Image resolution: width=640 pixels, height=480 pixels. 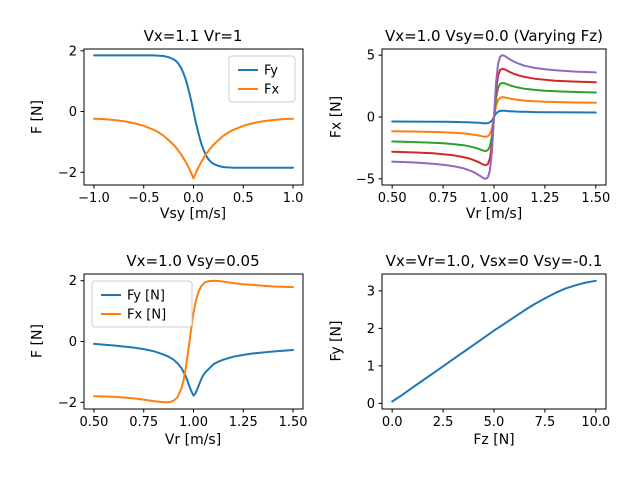 I want to click on legend-label: Fy [N], so click(x=146, y=296).